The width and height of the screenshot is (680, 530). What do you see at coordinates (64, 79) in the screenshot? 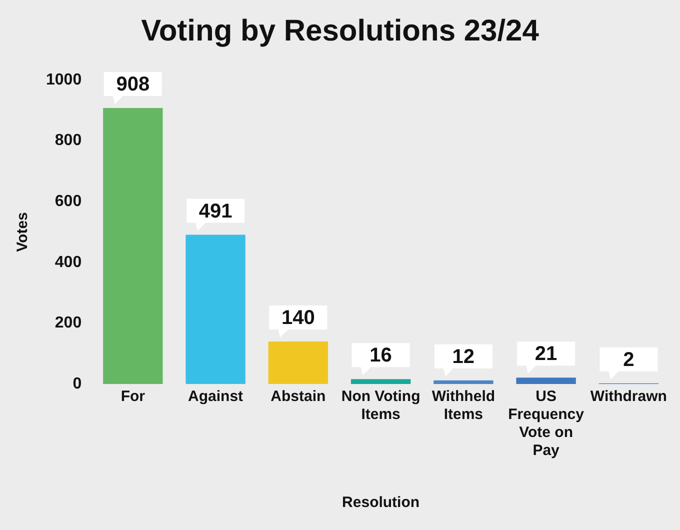
I see `y-tick-label: 1000` at bounding box center [64, 79].